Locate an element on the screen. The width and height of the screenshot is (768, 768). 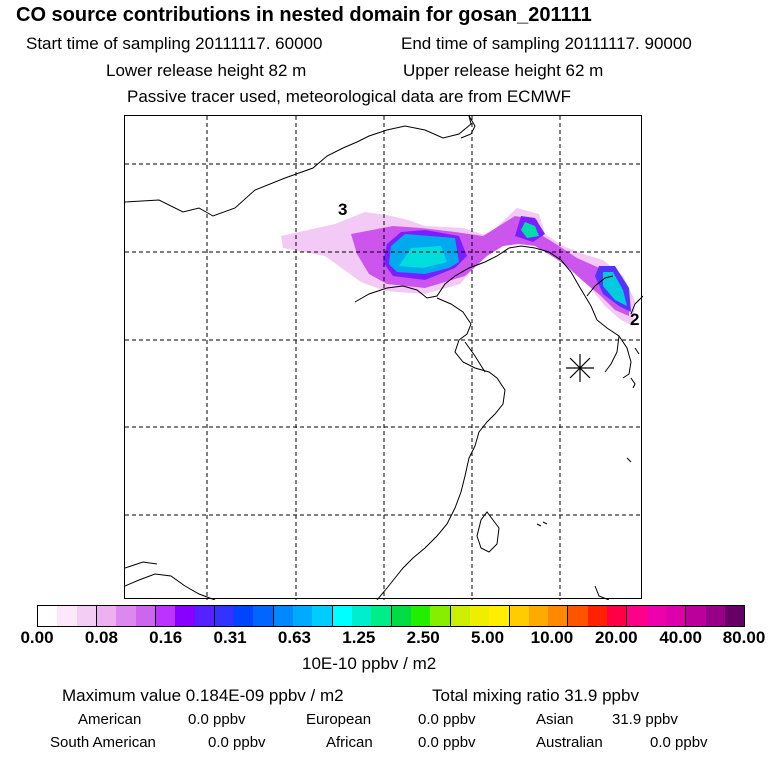
source-label-3: 3 is located at coordinates (342, 209).